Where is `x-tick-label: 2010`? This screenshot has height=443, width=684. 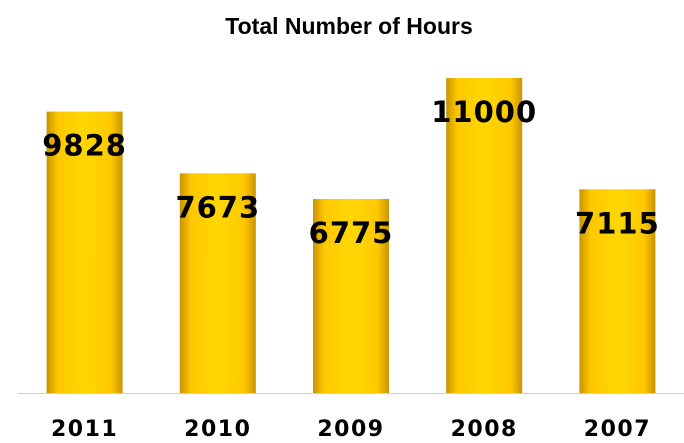
x-tick-label: 2010 is located at coordinates (217, 429).